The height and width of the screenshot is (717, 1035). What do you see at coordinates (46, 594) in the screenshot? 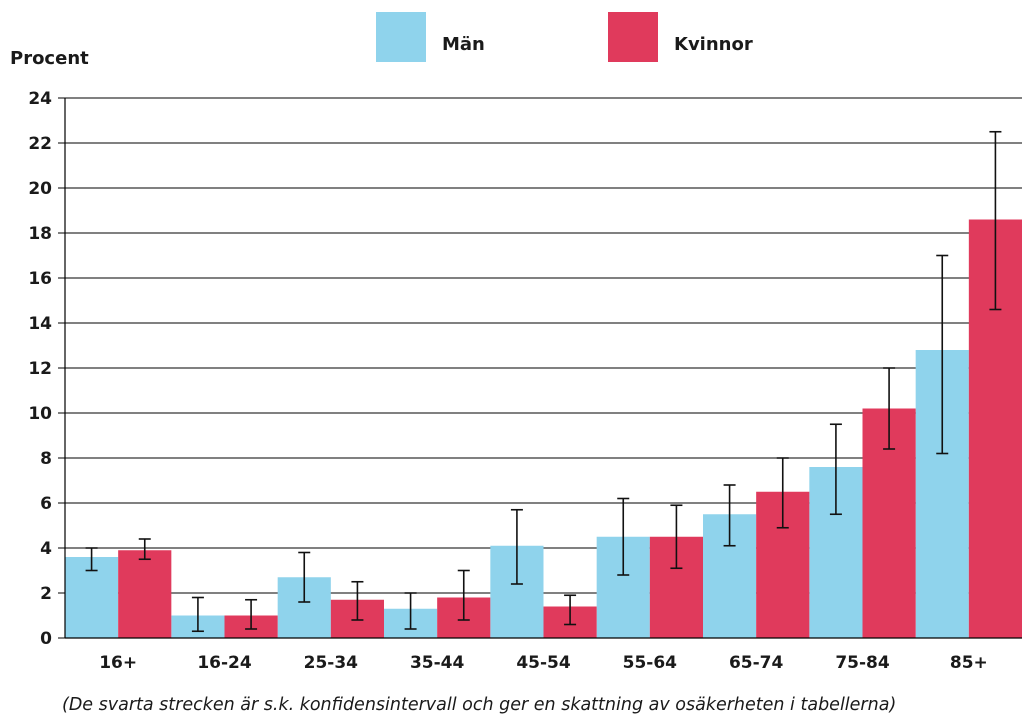
I see `y-tick-label: 2` at bounding box center [46, 594].